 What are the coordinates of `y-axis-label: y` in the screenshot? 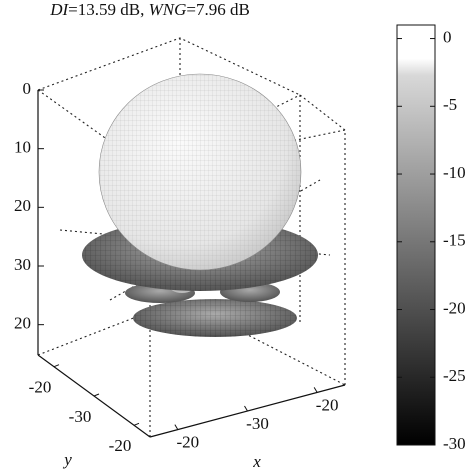 It's located at (67, 459).